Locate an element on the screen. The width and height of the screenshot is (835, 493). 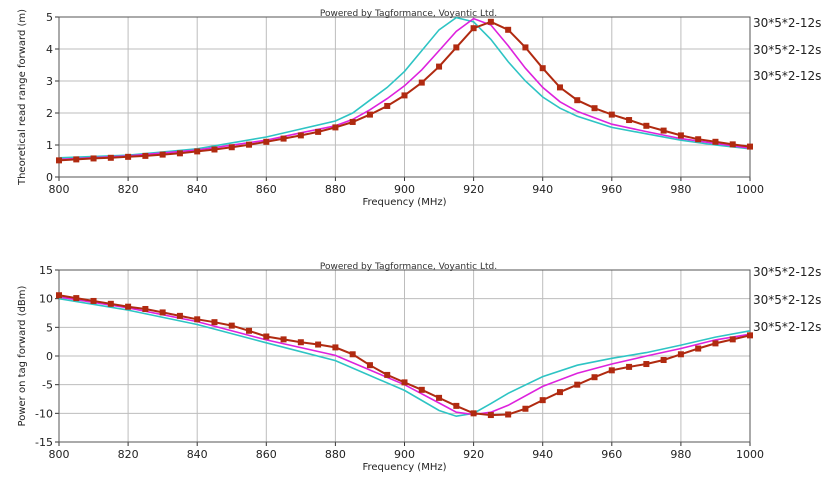
y-tick-label: 15 is located at coordinates (46, 270).